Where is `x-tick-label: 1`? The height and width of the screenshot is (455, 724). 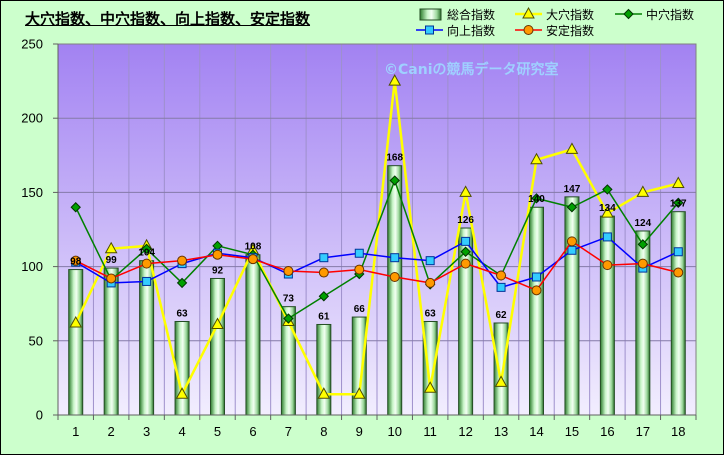 x-tick-label: 1 is located at coordinates (75, 431).